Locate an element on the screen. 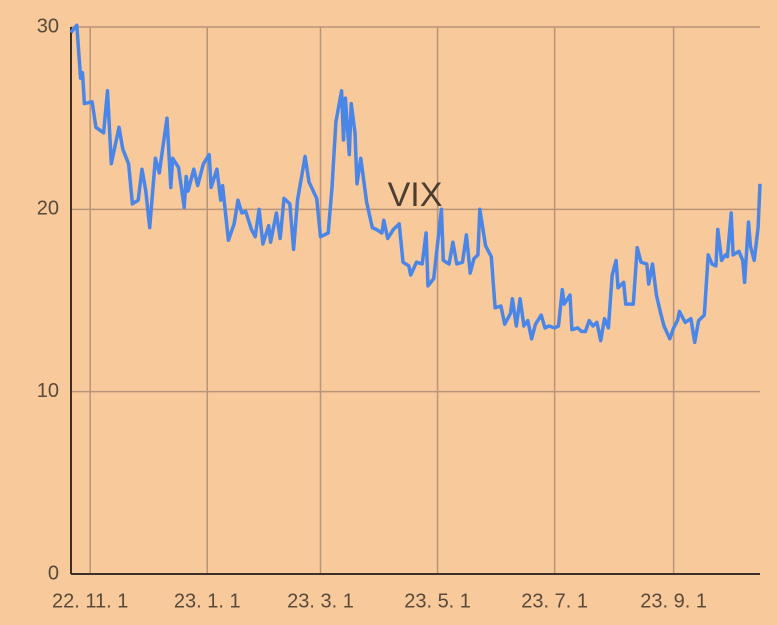 This screenshot has height=625, width=777. x-tick-label: 23. 9. 1 is located at coordinates (673, 601).